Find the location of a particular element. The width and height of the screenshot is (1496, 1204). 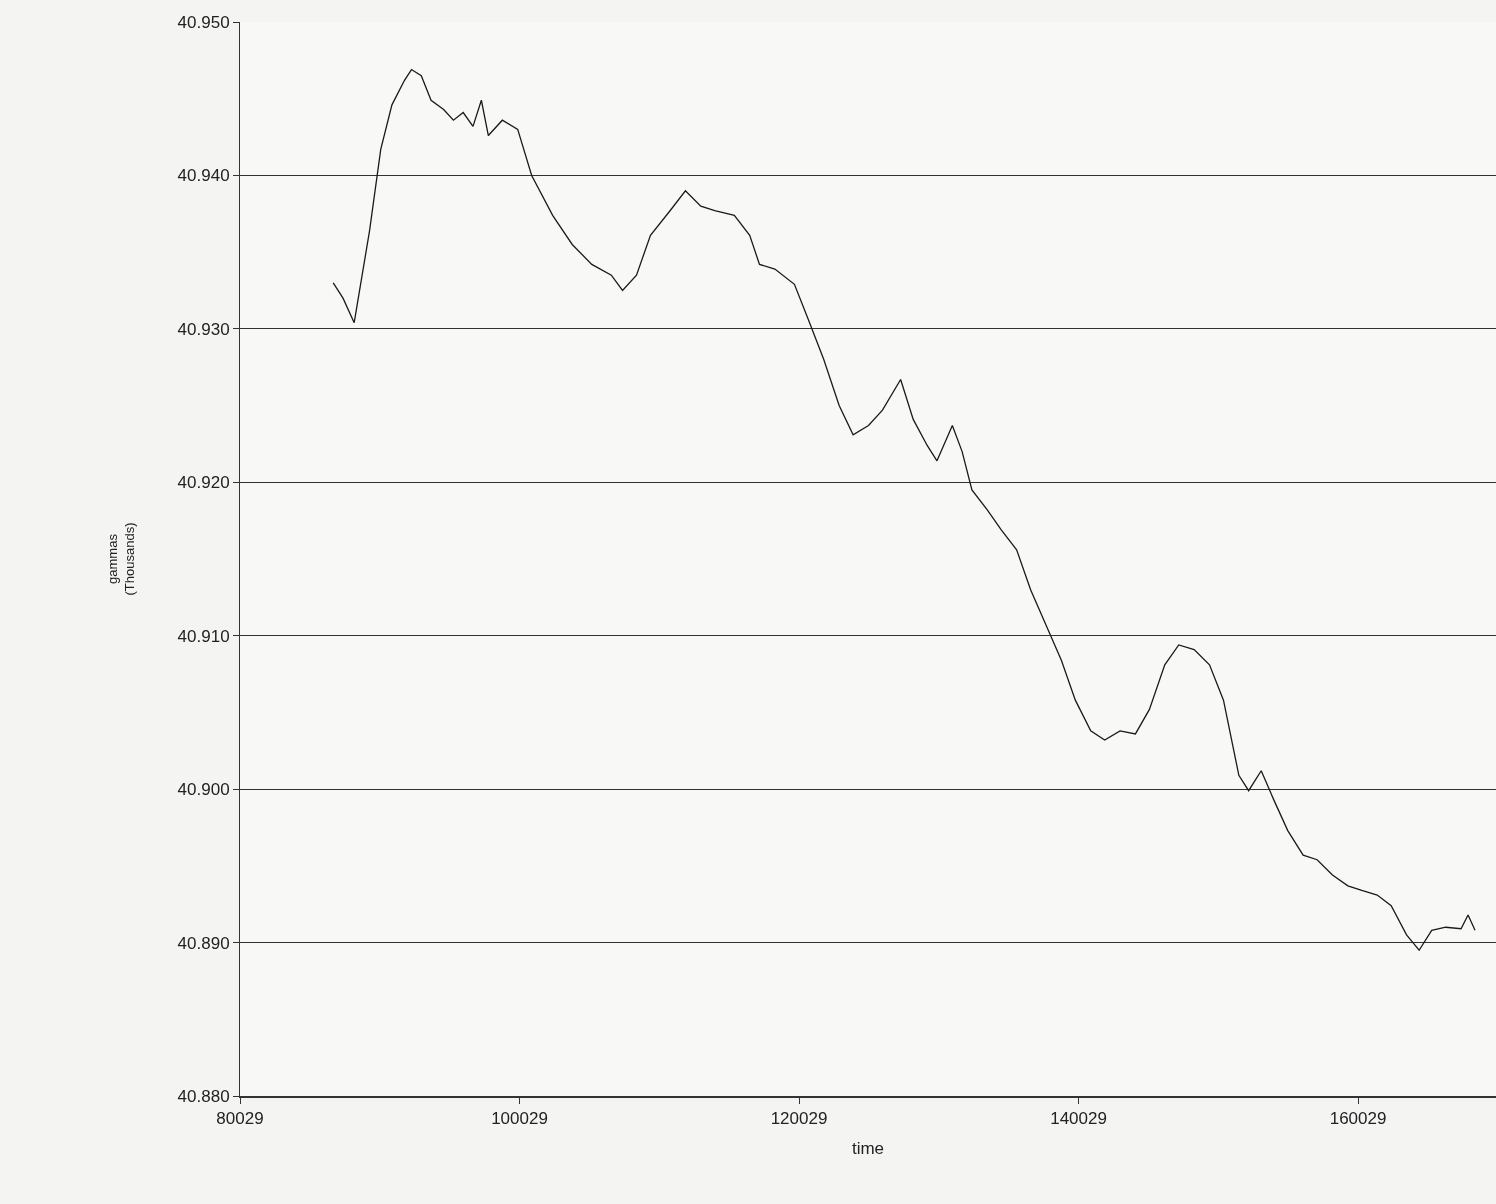

x-tick-label: 160029 is located at coordinates (1358, 1119).